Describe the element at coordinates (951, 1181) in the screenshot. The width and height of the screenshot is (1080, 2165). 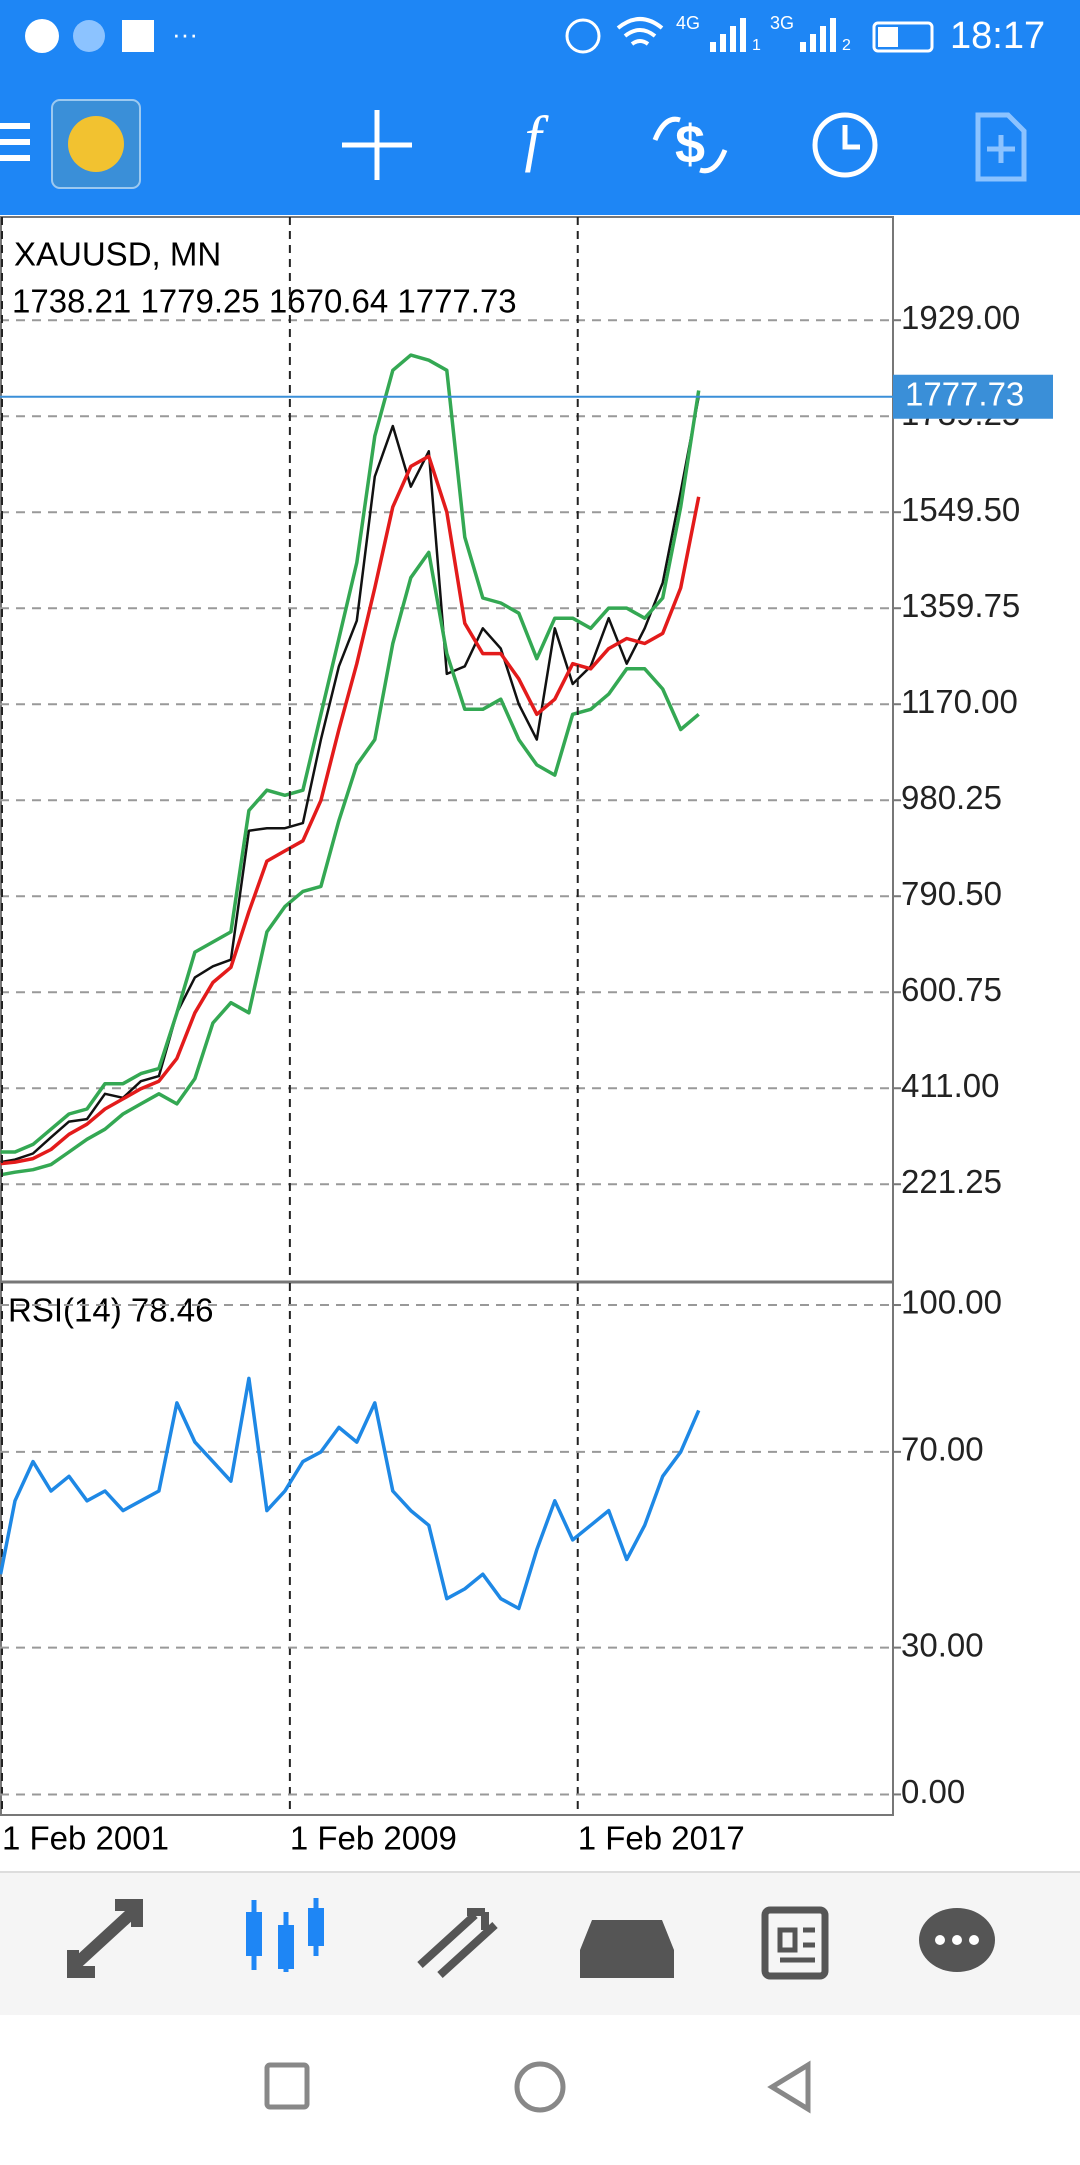
I see `y-tick-label: 221.25` at that location.